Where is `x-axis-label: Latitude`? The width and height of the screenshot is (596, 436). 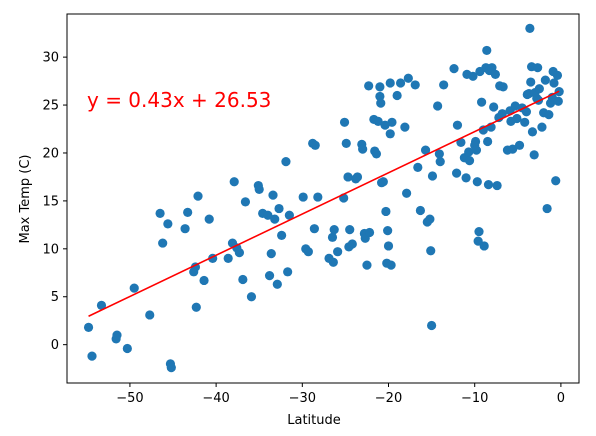 x-axis-label: Latitude is located at coordinates (314, 420).